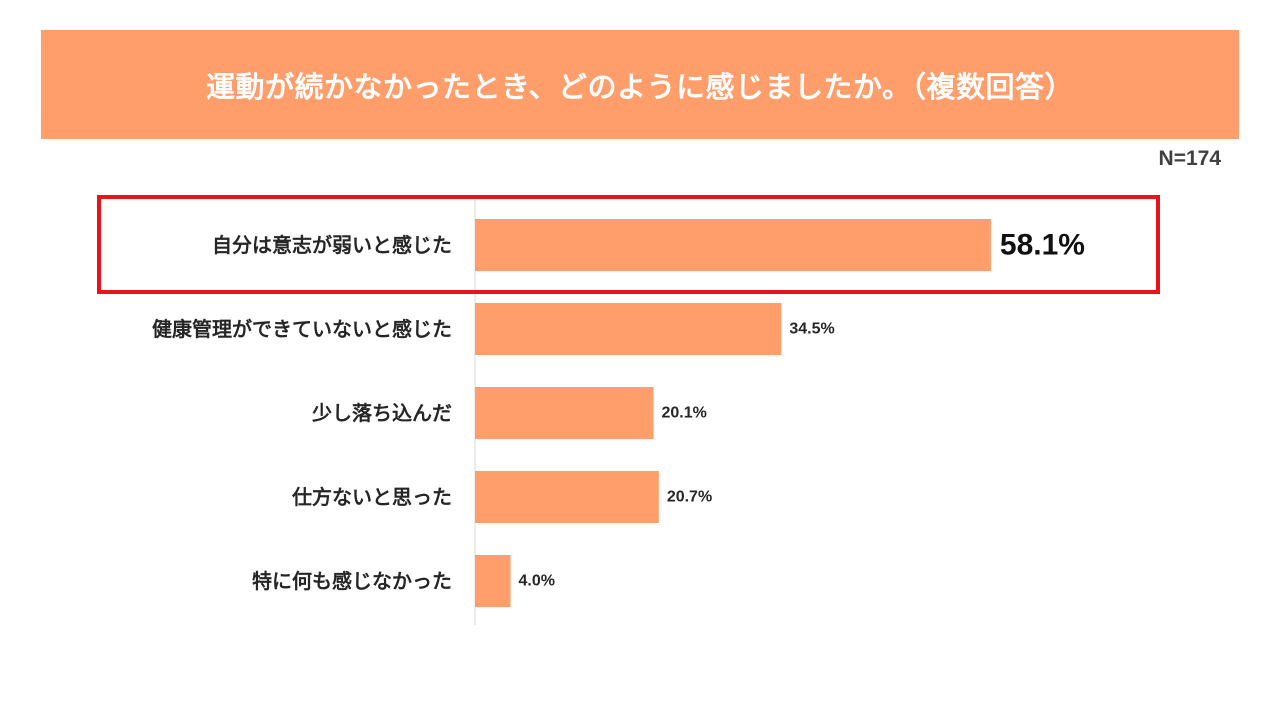 This screenshot has width=1280, height=720. I want to click on value-label: 58.1%, so click(1042, 245).